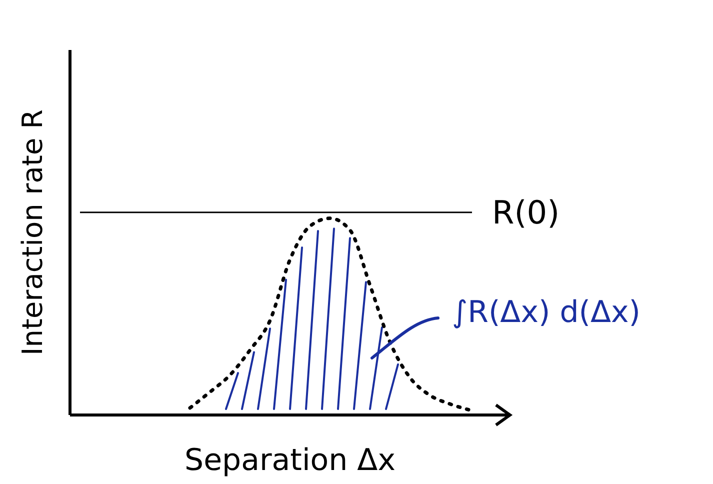 The height and width of the screenshot is (484, 713). I want to click on x-axis-title: Separation Δx, so click(290, 460).